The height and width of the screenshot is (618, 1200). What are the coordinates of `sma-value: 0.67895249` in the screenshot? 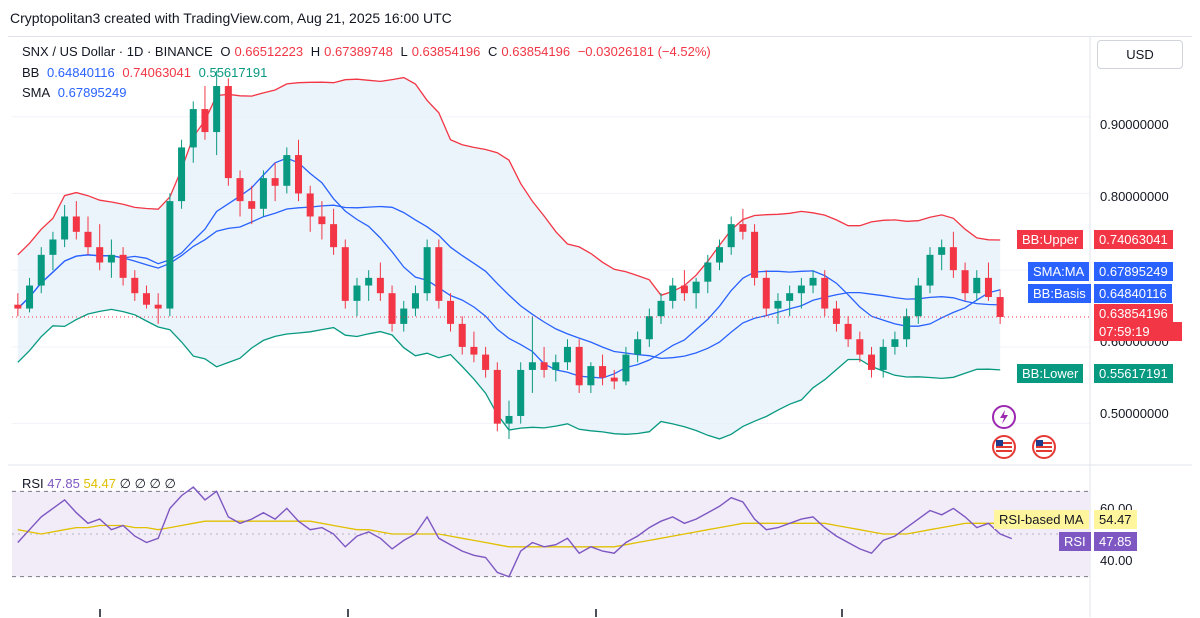 It's located at (92, 92).